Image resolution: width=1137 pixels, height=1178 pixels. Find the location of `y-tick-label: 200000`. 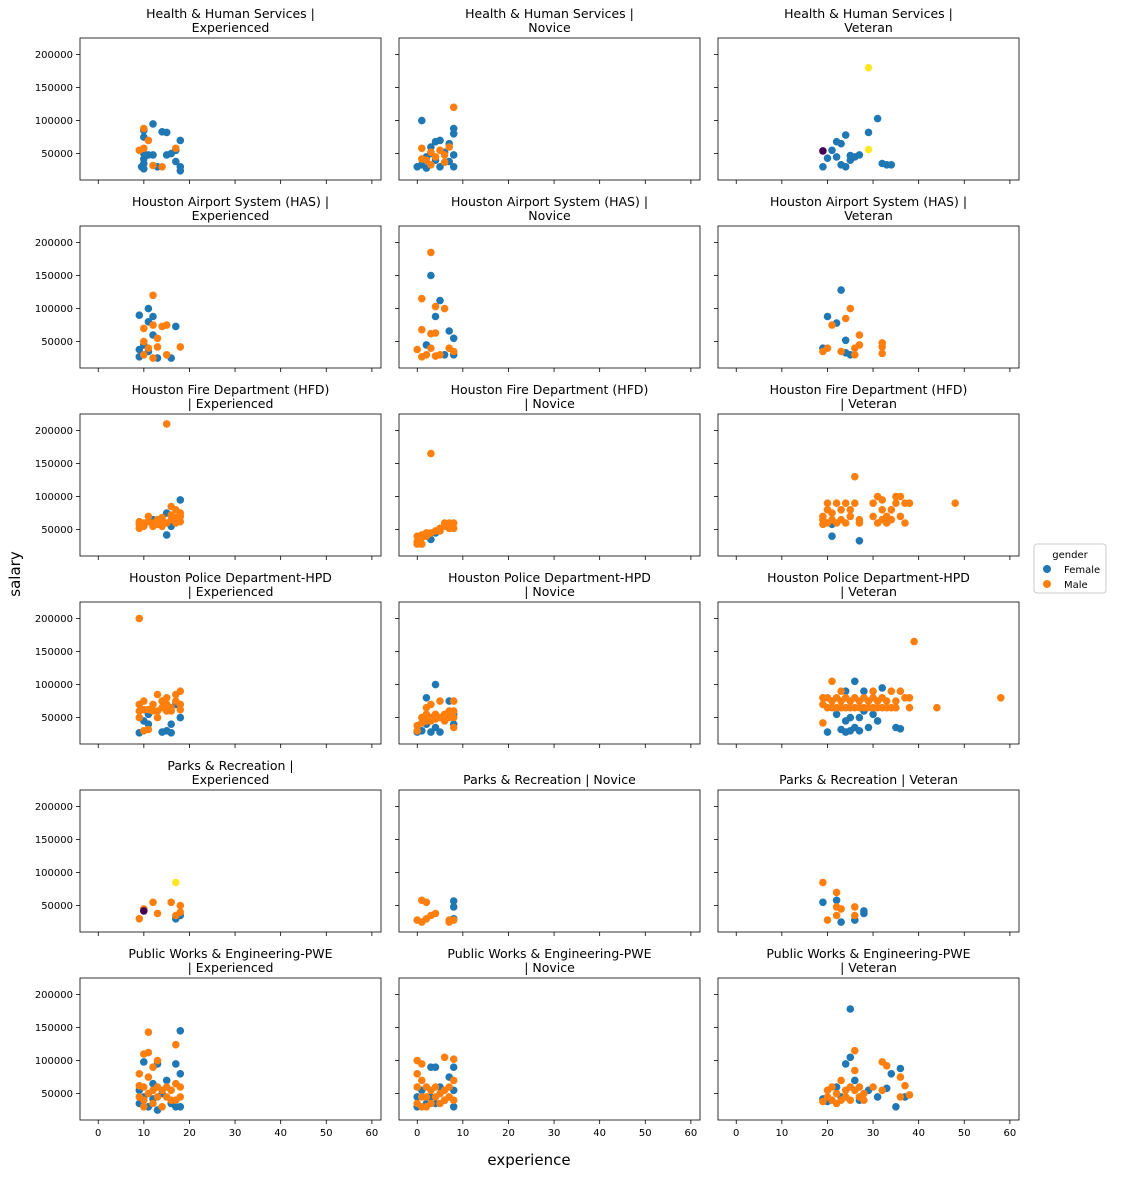

y-tick-label: 200000 is located at coordinates (54, 619).